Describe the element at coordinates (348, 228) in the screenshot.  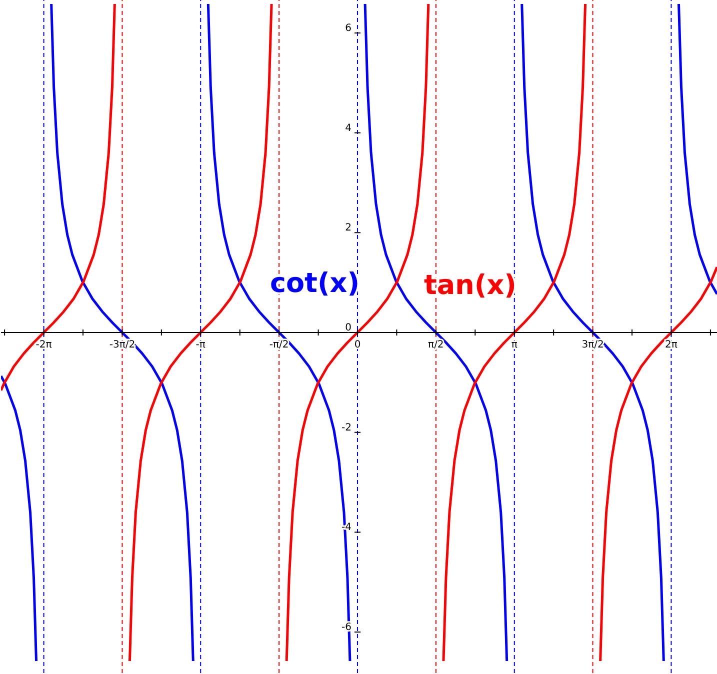
I see `y-tick-label: 2` at that location.